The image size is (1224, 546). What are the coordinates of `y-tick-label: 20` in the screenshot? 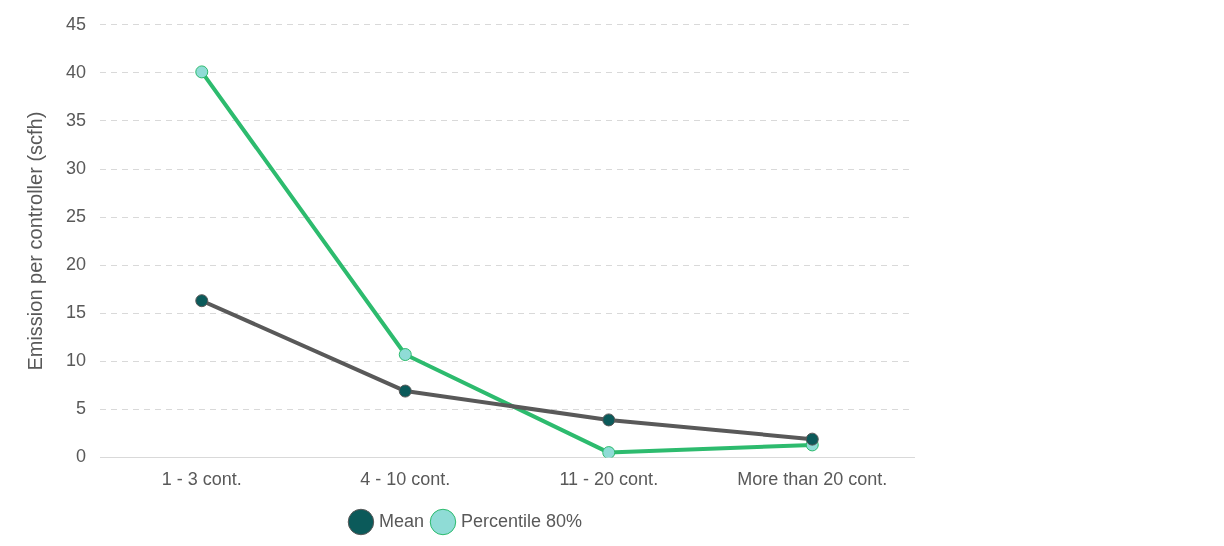 It's located at (76, 264).